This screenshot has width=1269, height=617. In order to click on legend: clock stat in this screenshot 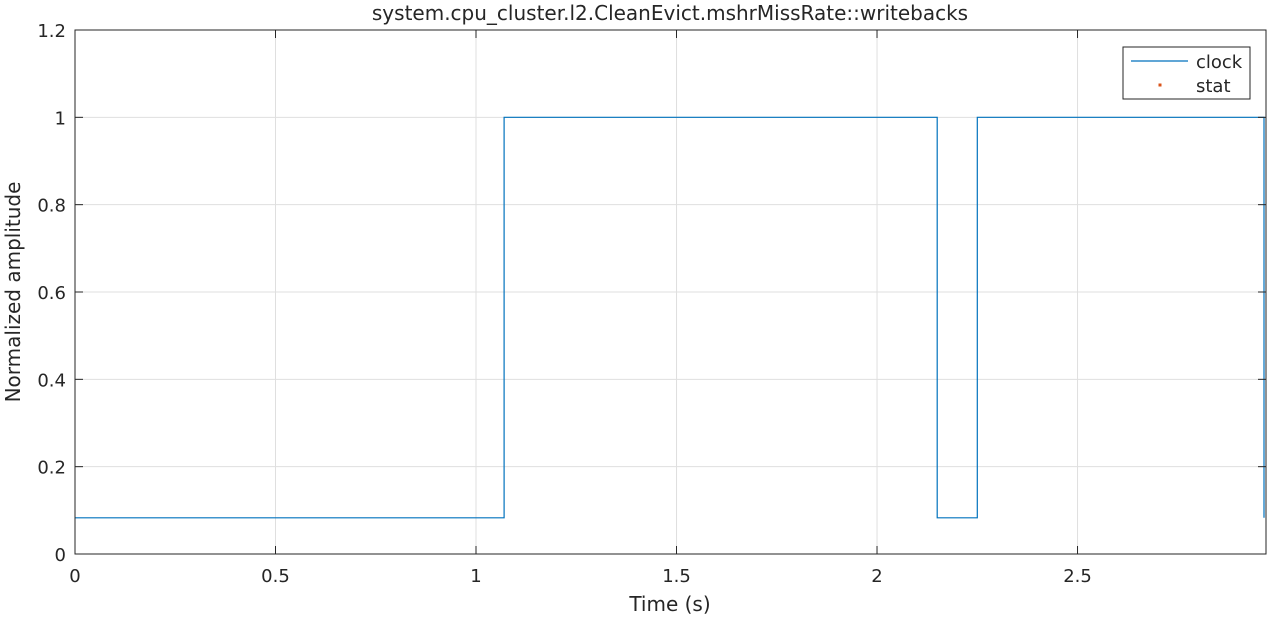, I will do `click(1186, 73)`.